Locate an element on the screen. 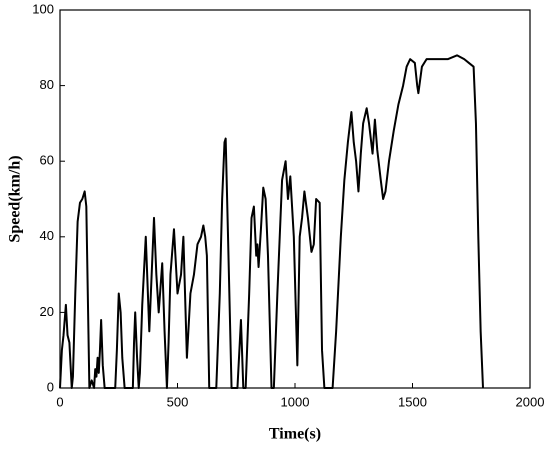 This screenshot has height=450, width=550. y-tick-label: 20 is located at coordinates (47, 311).